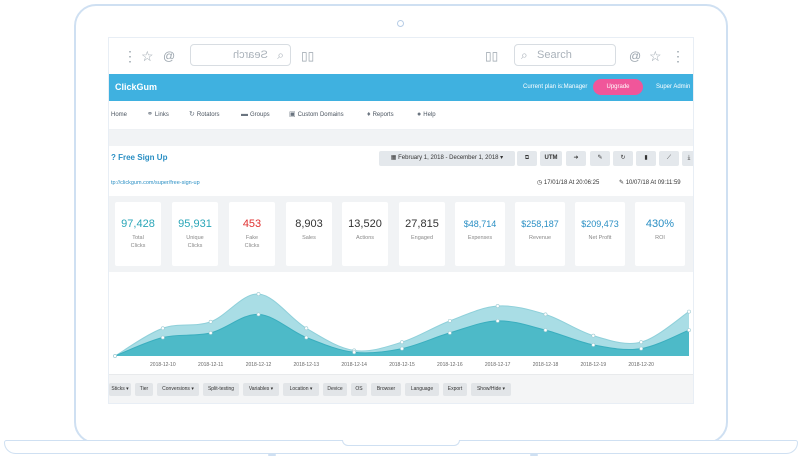 This screenshot has width=802, height=474. I want to click on x-tick-label: 2018-12-12, so click(259, 365).